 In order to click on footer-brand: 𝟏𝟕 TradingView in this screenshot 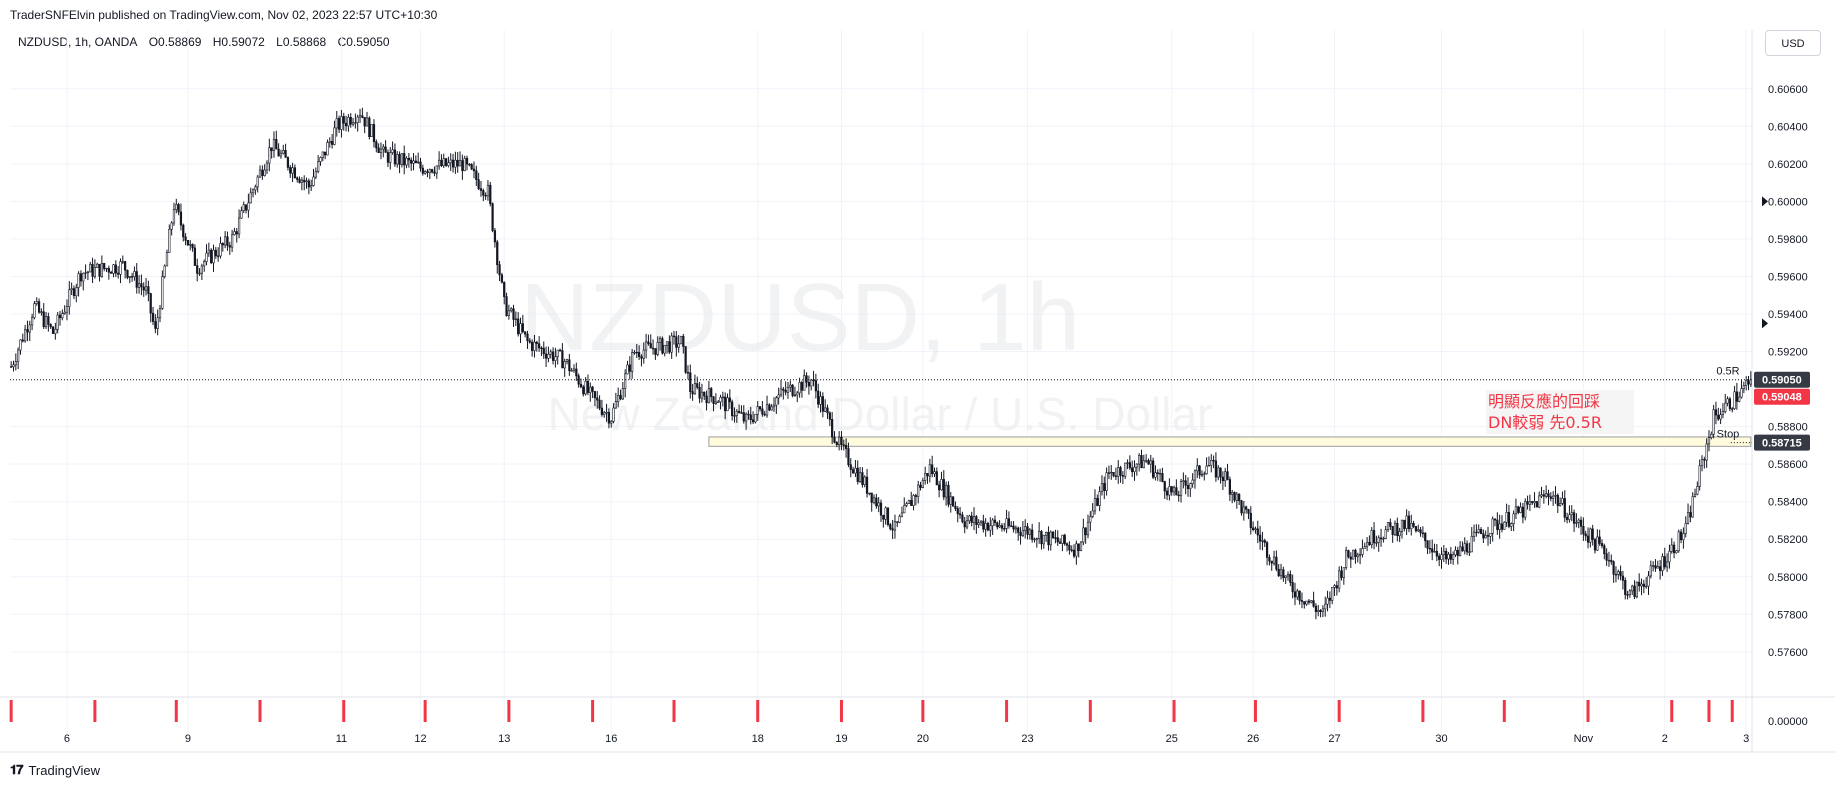, I will do `click(55, 770)`.